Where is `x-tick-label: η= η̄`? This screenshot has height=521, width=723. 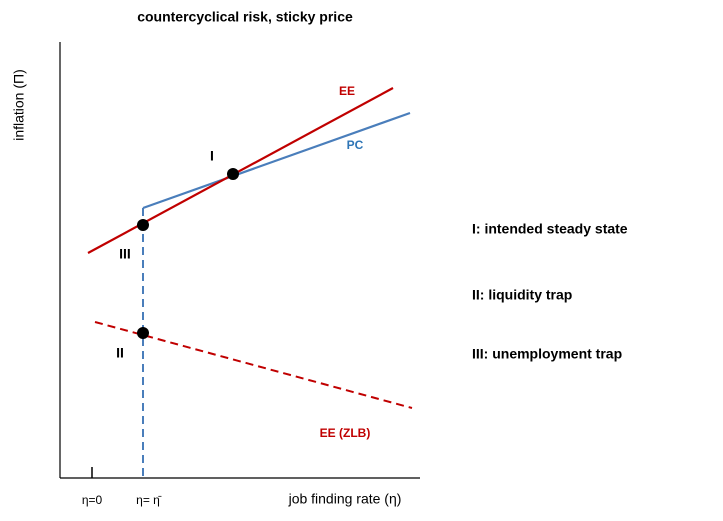 x-tick-label: η= η̄ is located at coordinates (149, 500).